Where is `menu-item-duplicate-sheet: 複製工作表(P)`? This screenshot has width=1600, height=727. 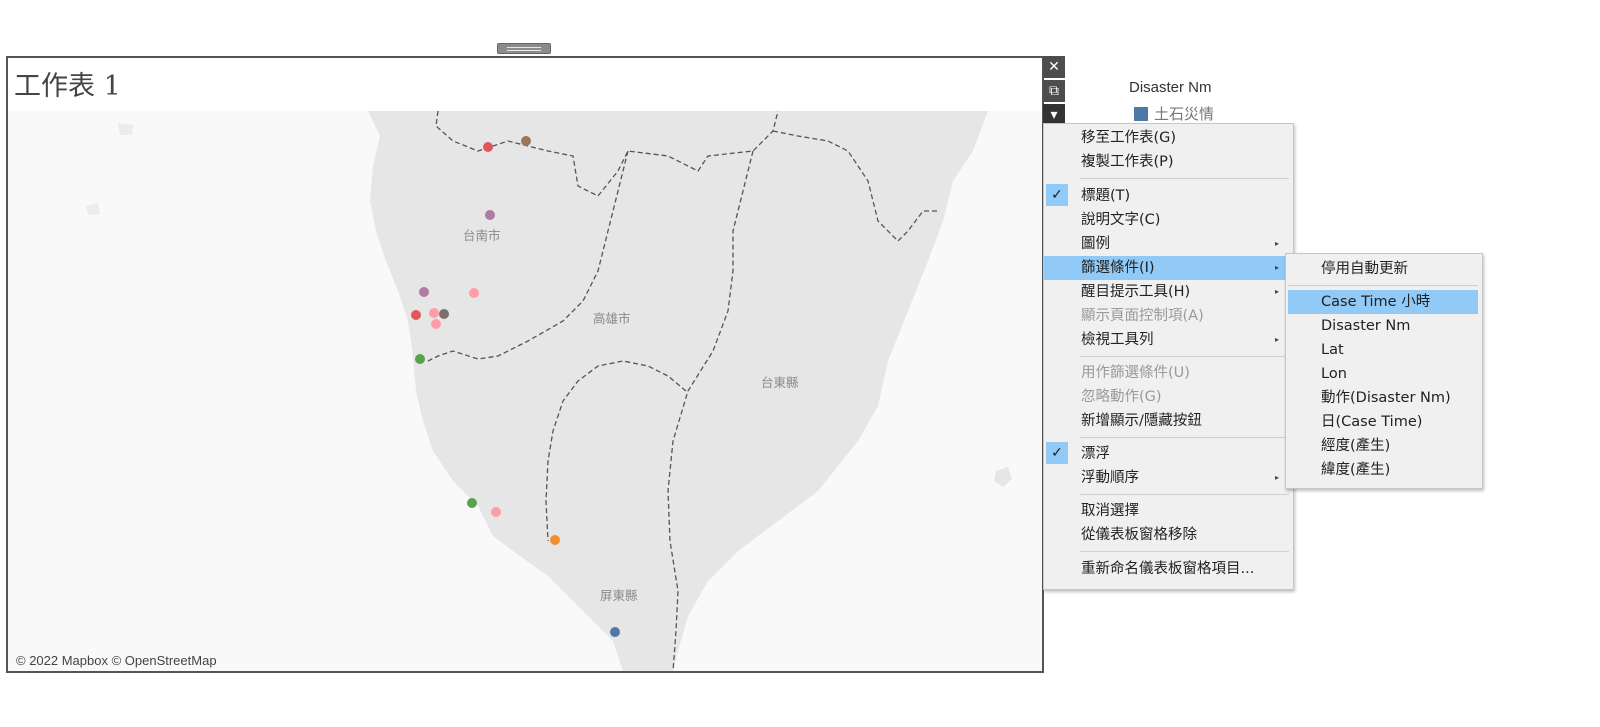
menu-item-duplicate-sheet: 複製工作表(P) is located at coordinates (1127, 162).